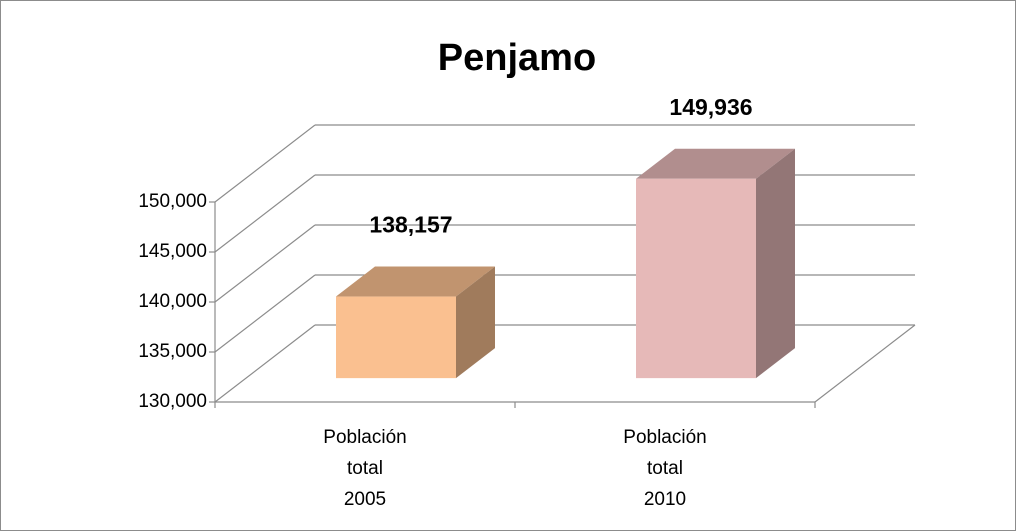 The height and width of the screenshot is (531, 1016). Describe the element at coordinates (172, 351) in the screenshot. I see `y-tick-label: 135,000` at that location.